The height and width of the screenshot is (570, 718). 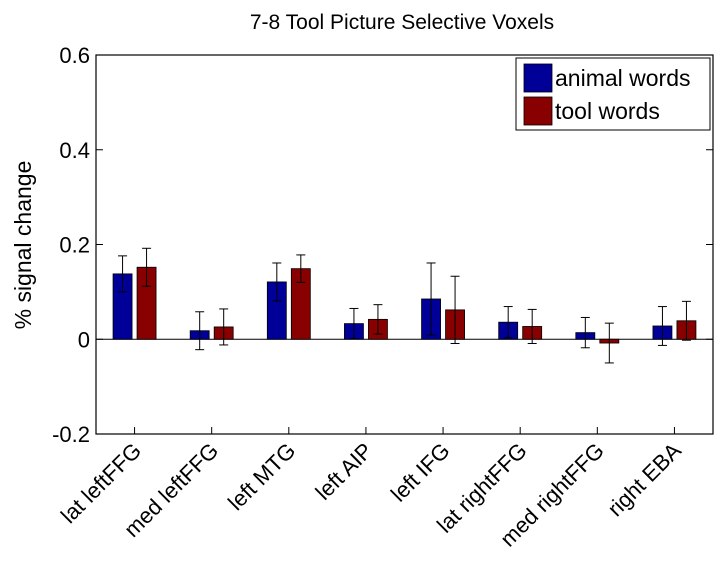 I want to click on legend-label: animal words, so click(x=623, y=78).